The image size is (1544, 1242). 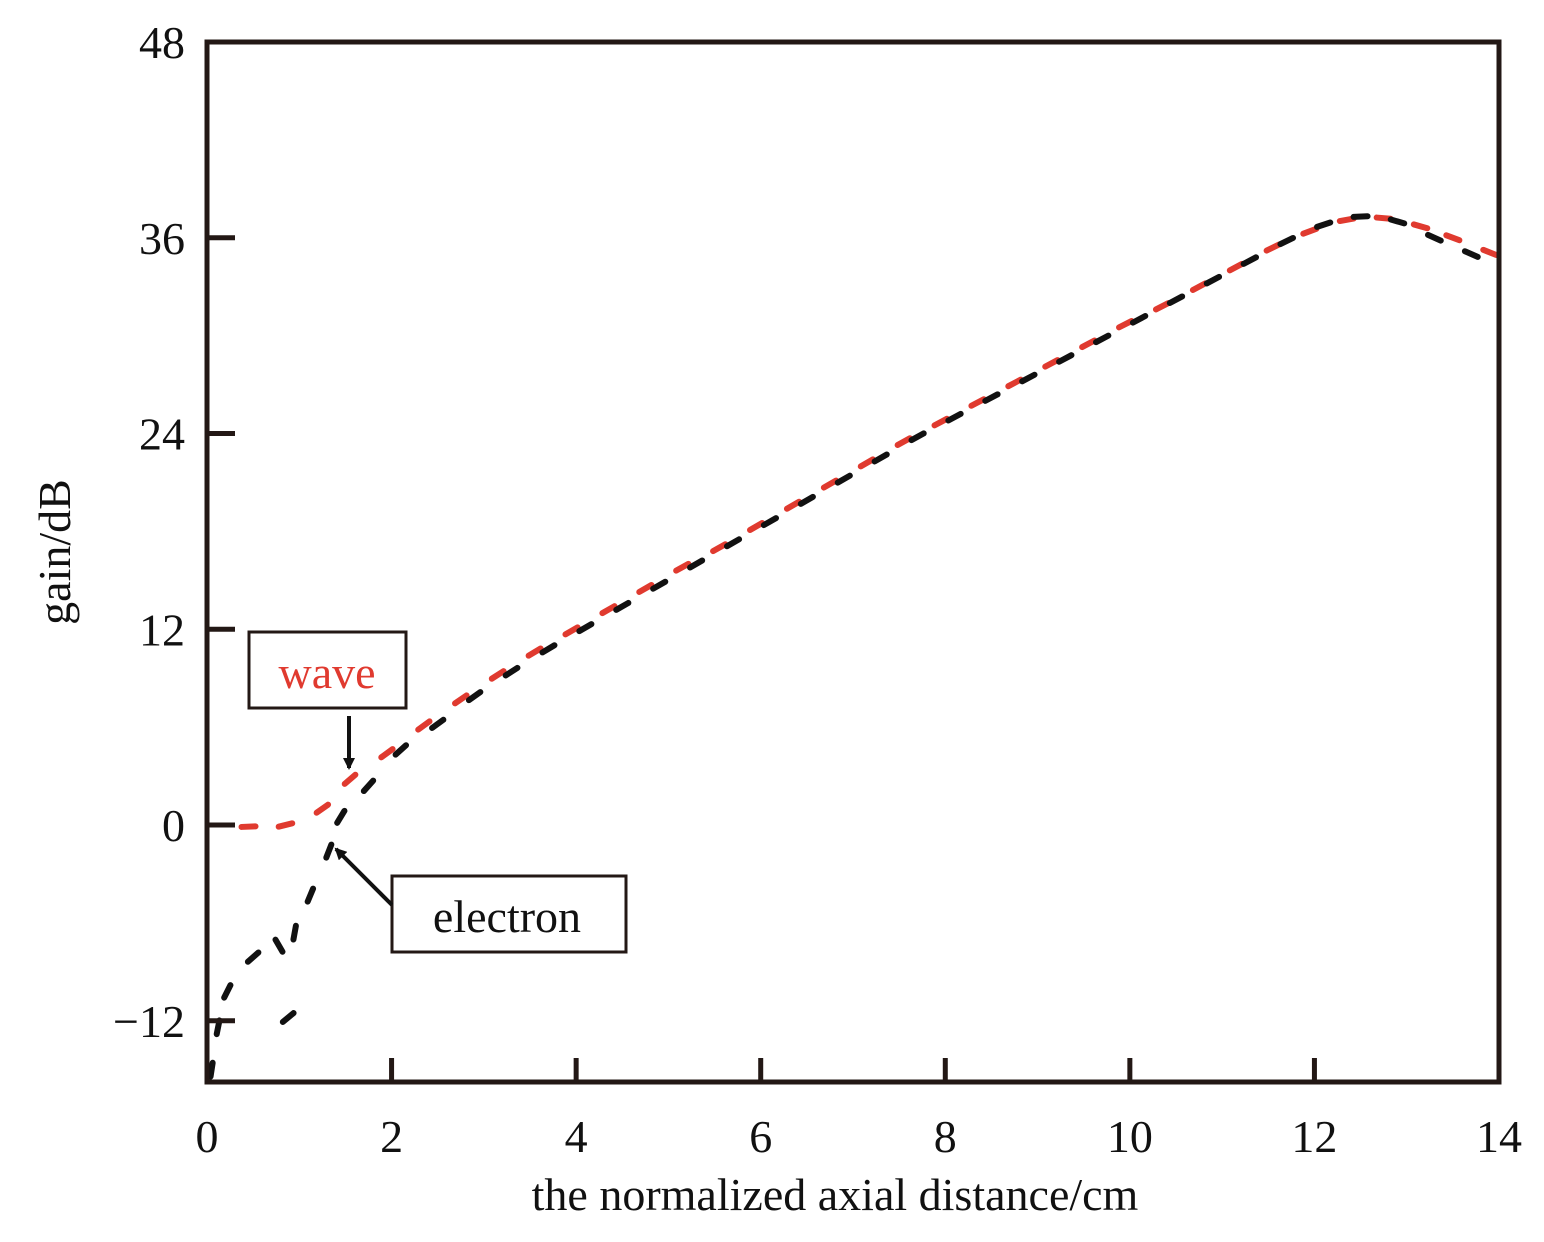 What do you see at coordinates (945, 1136) in the screenshot?
I see `x-tick-label: 8` at bounding box center [945, 1136].